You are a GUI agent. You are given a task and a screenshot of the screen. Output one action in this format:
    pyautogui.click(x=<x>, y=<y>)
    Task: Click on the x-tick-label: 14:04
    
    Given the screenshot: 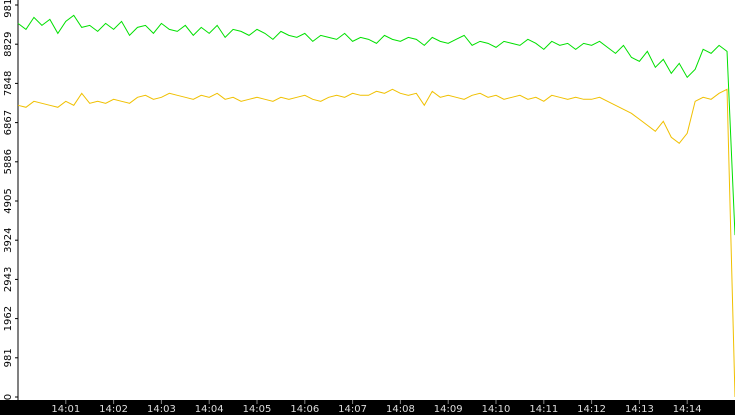 What is the action you would take?
    pyautogui.click(x=209, y=409)
    